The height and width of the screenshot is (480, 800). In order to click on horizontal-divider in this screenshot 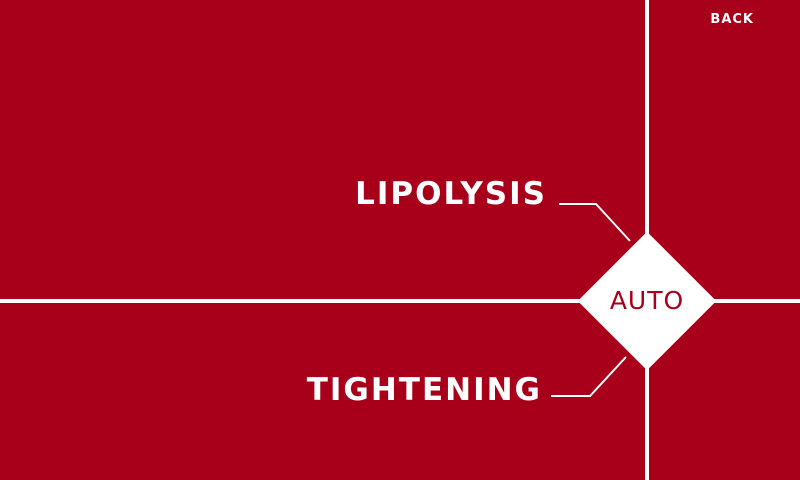, I will do `click(400, 301)`.